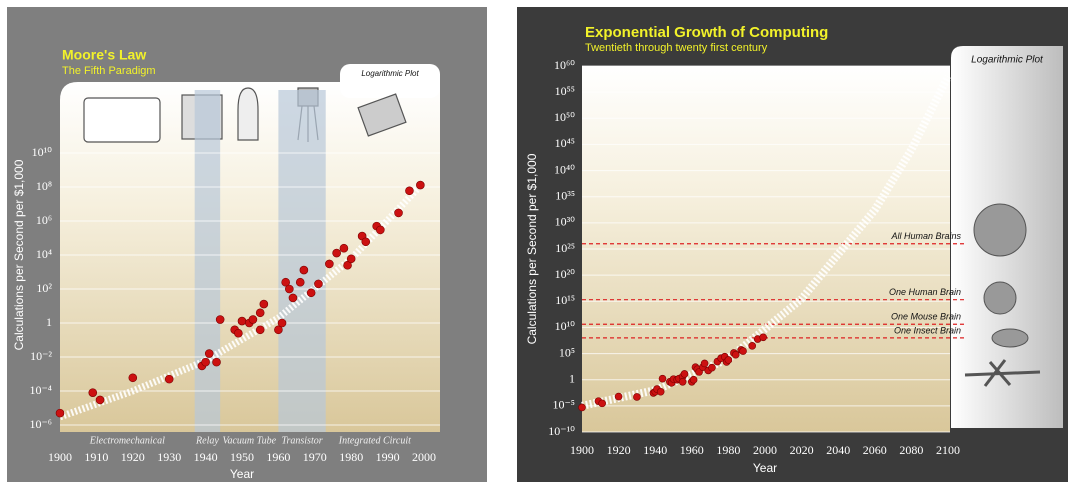  What do you see at coordinates (1010, 338) in the screenshot?
I see `mouse-icon` at bounding box center [1010, 338].